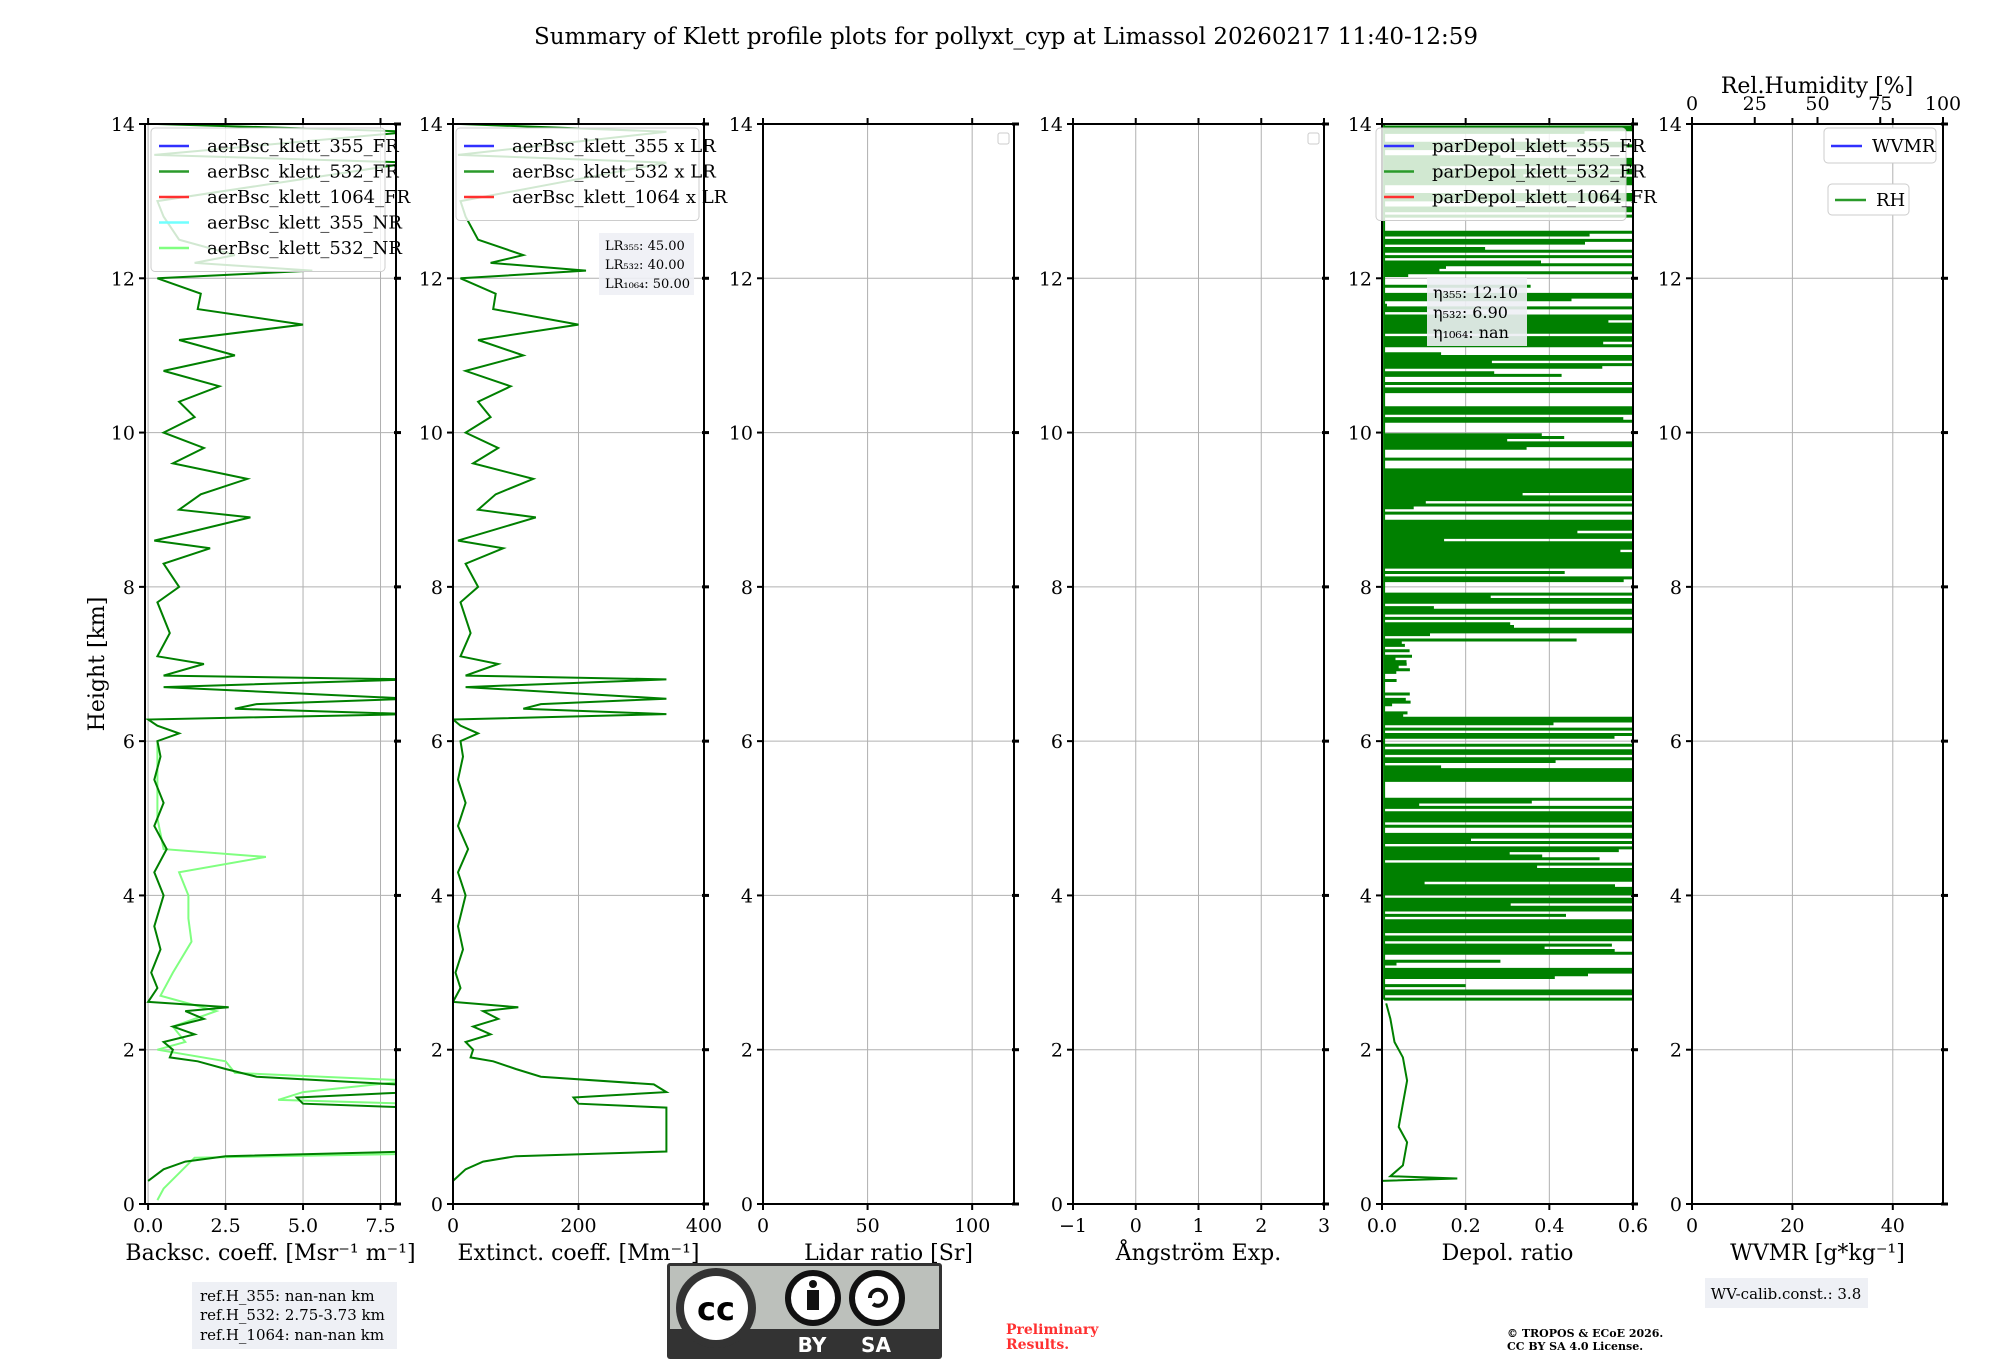 This screenshot has width=2000, height=1360. Describe the element at coordinates (1893, 1226) in the screenshot. I see `x-tick-label: 40` at that location.